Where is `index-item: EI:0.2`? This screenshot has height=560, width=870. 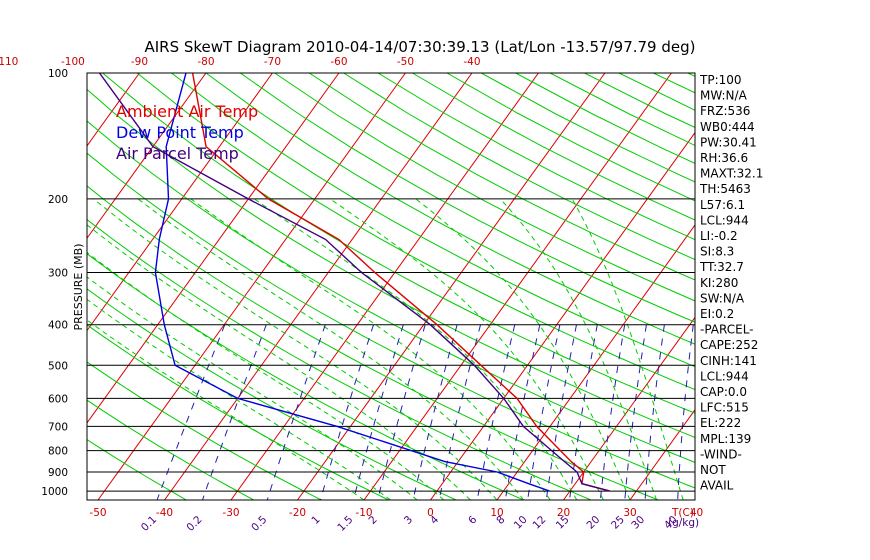 index-item: EI:0.2 is located at coordinates (717, 314).